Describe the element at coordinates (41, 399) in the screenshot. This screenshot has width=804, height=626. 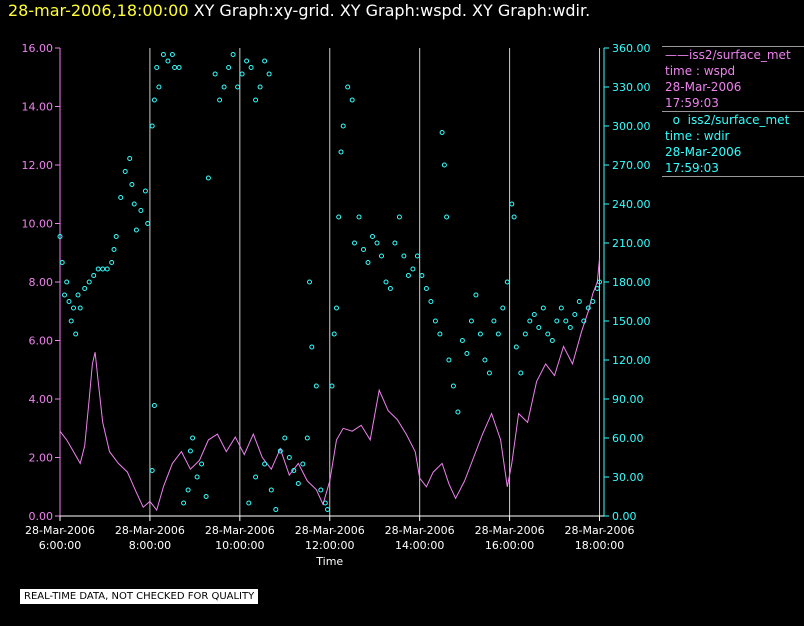
I see `y-left-tick-label: 4.00` at that location.